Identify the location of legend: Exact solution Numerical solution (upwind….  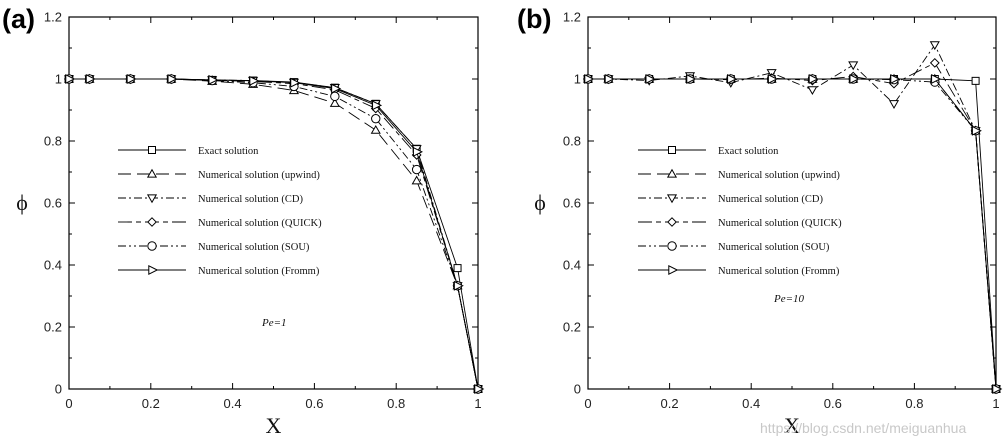
(220, 211).